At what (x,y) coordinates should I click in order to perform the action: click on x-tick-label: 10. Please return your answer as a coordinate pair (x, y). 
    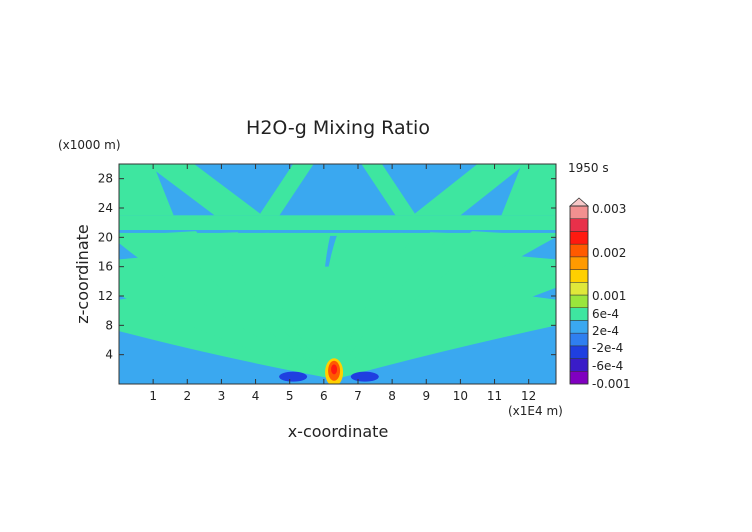
    Looking at the image, I should click on (460, 396).